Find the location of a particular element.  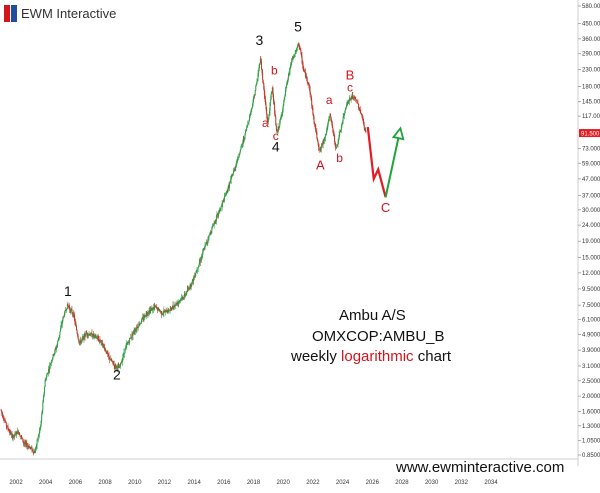

y-tick-label: 2.0000 is located at coordinates (591, 397).